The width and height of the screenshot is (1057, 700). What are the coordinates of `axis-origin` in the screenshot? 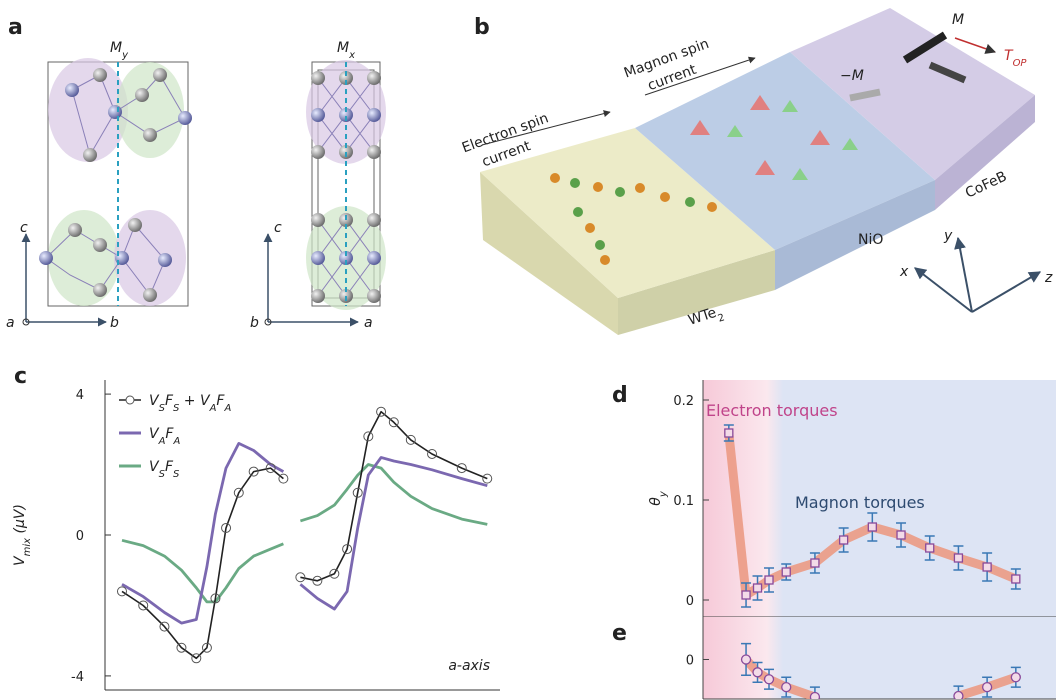 It's located at (268, 322).